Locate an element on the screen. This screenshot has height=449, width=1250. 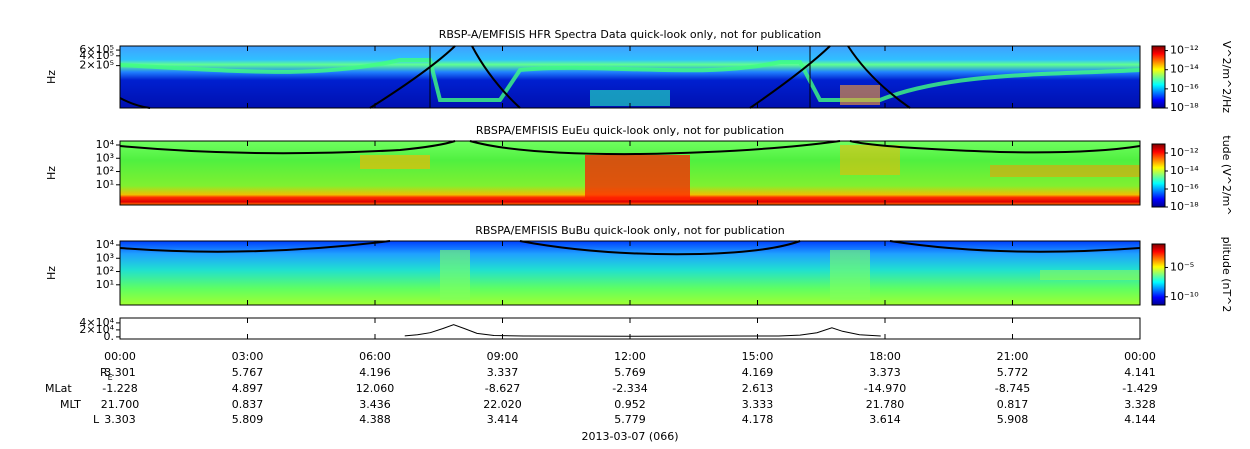
ephemeris-value: 4.144 is located at coordinates (1140, 419).